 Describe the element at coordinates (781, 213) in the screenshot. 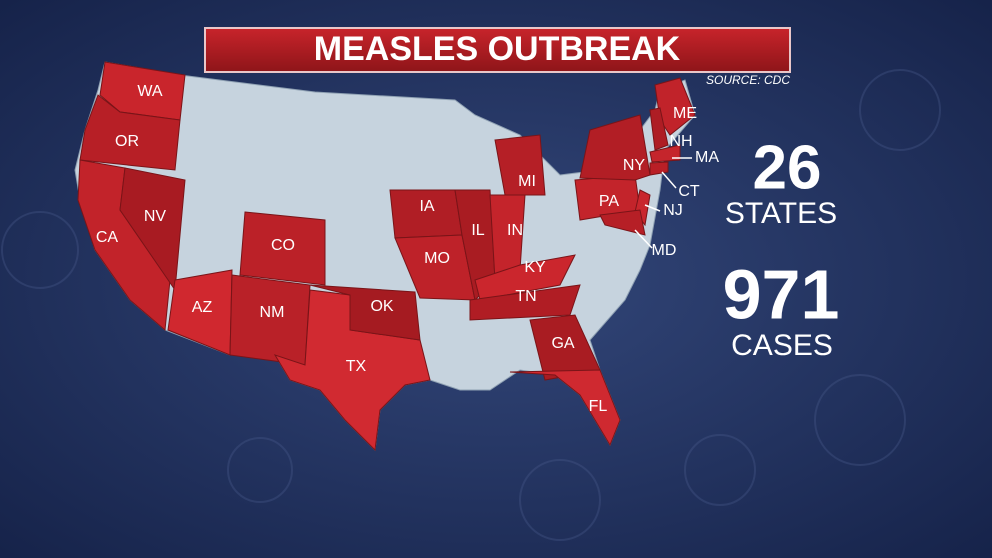

I see `stat-label: STATES` at that location.